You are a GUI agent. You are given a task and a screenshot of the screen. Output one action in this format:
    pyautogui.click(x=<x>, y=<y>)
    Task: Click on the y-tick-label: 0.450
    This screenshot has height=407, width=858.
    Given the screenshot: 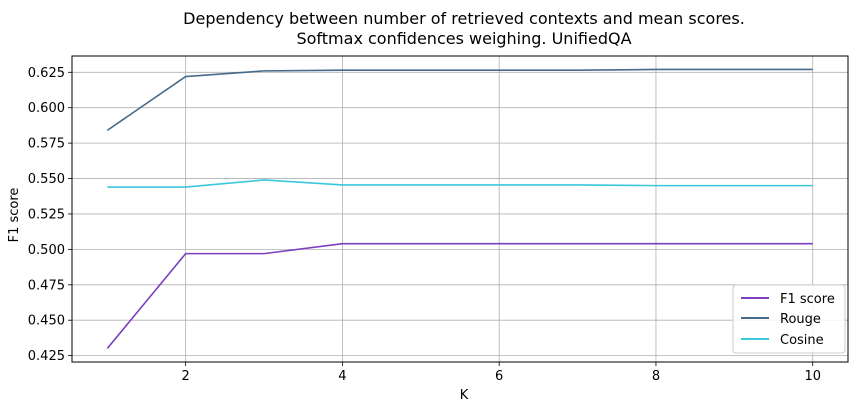 What is the action you would take?
    pyautogui.click(x=46, y=321)
    